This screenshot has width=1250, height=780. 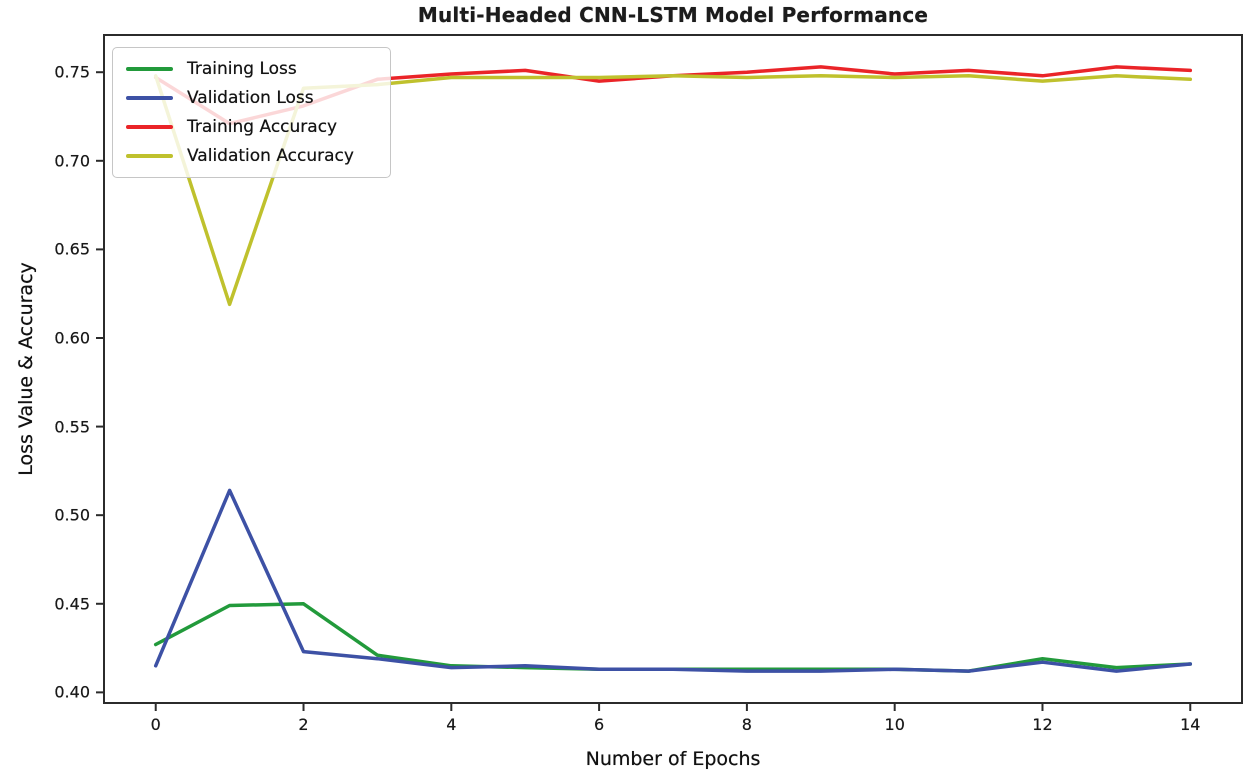 I want to click on y-tick-label: 0.75, so click(x=72, y=72).